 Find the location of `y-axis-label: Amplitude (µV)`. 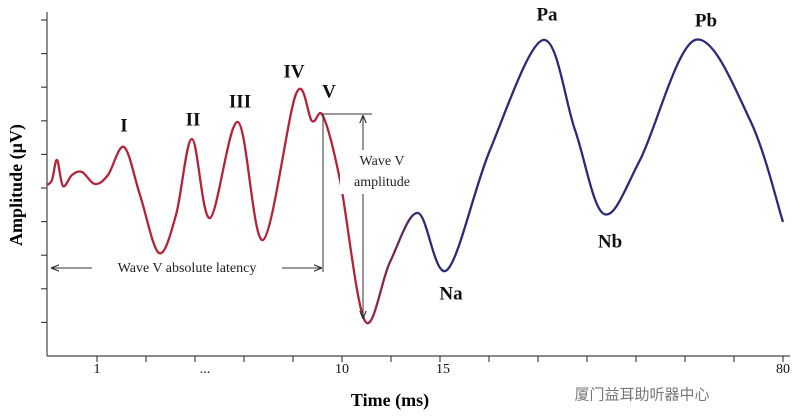

y-axis-label: Amplitude (µV) is located at coordinates (16, 185).